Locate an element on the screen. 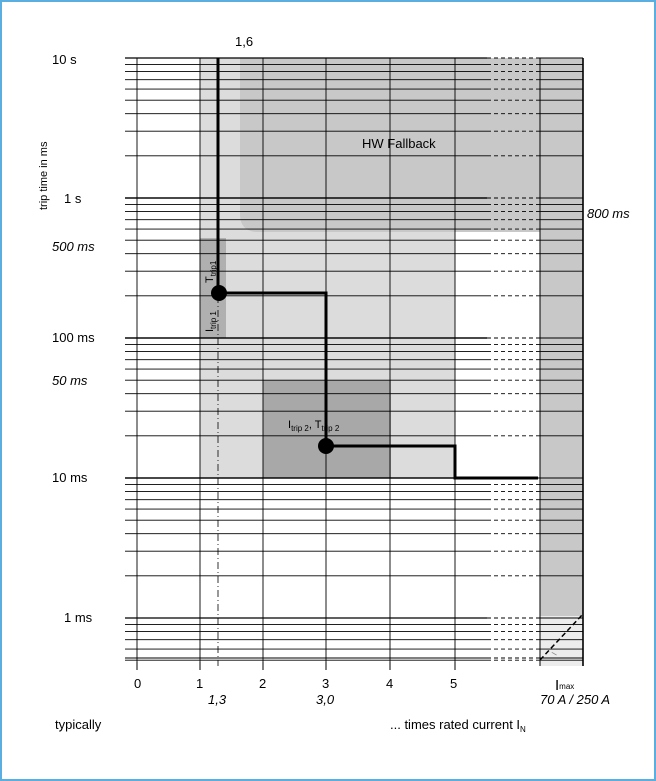 The height and width of the screenshot is (781, 656). imax-sub: max is located at coordinates (566, 686).